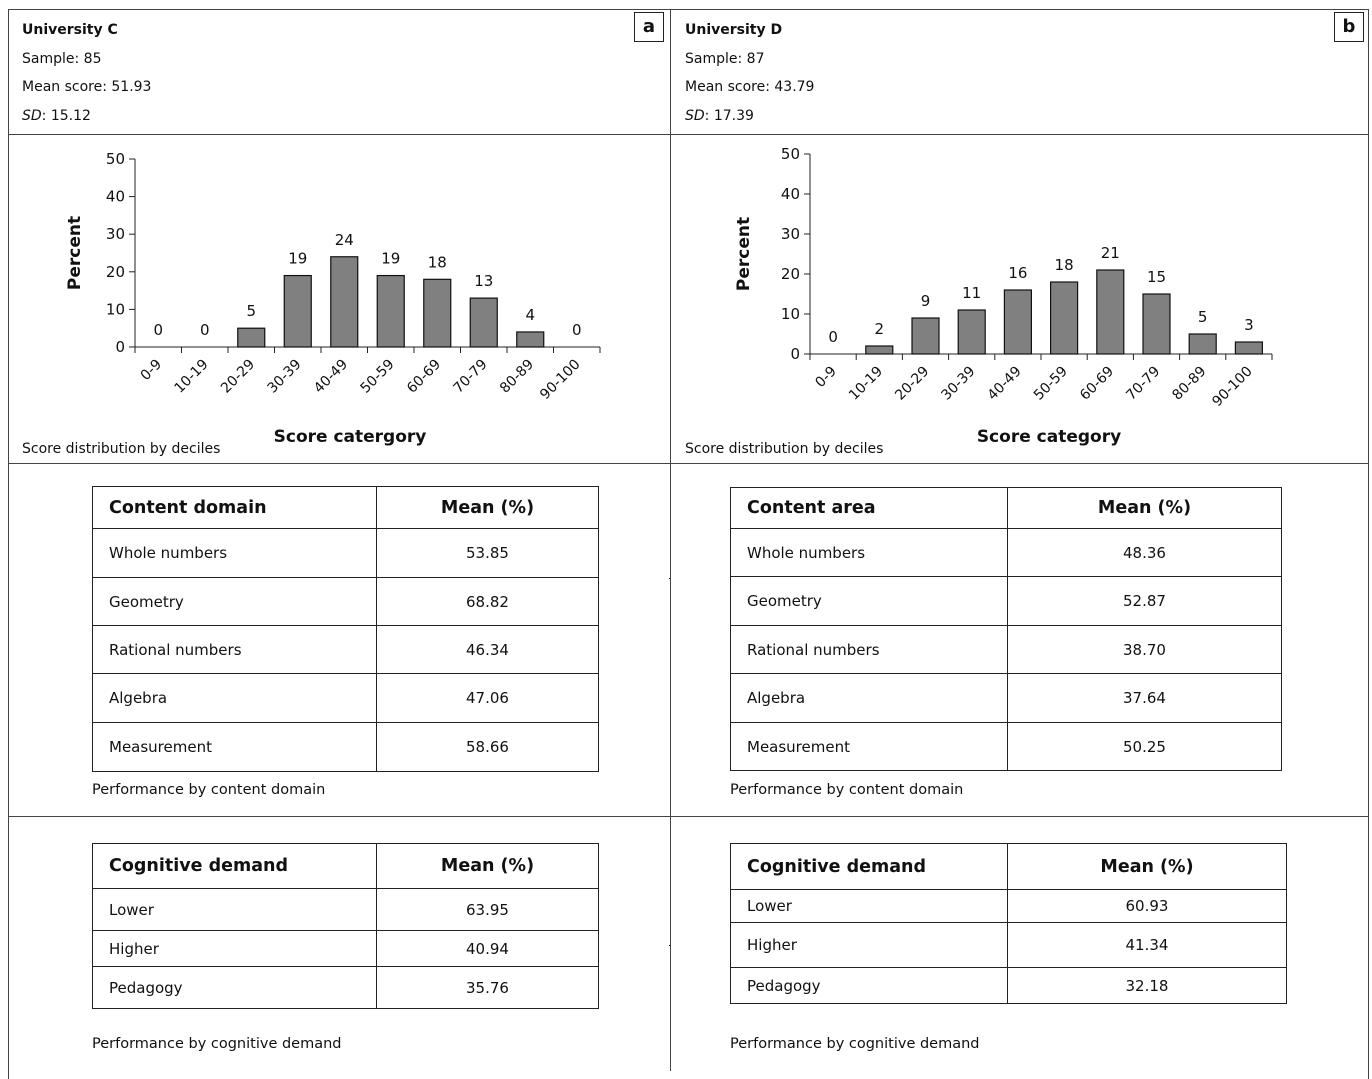  I want to click on sd-label: SD, so click(32, 115).